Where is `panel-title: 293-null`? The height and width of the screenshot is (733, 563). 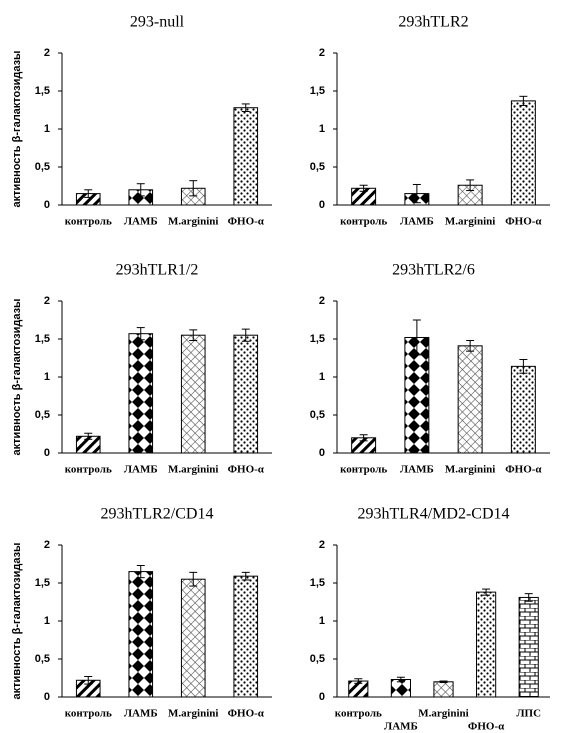
panel-title: 293-null is located at coordinates (157, 22).